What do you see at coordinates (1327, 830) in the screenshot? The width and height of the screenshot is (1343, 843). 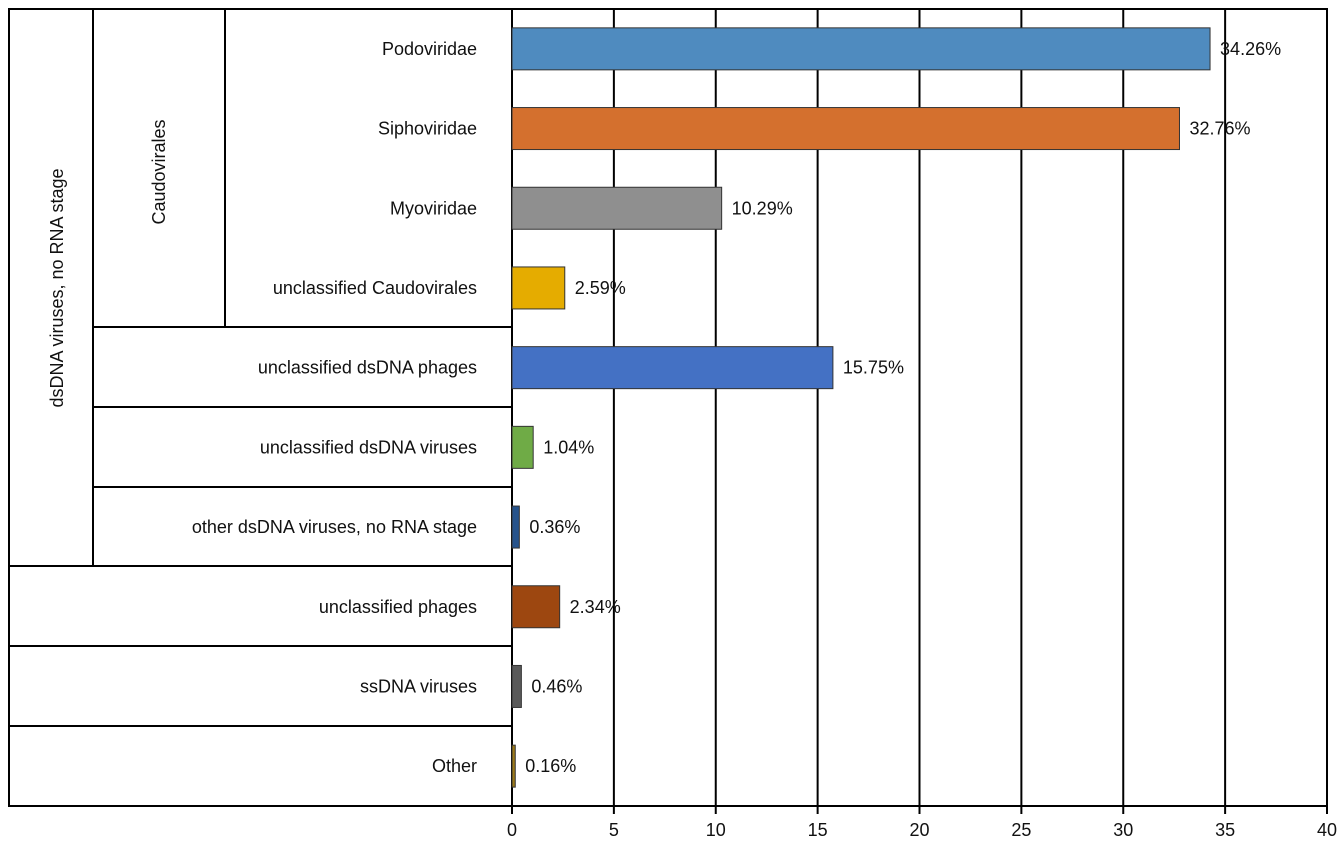 I see `x-tick-label: 40` at bounding box center [1327, 830].